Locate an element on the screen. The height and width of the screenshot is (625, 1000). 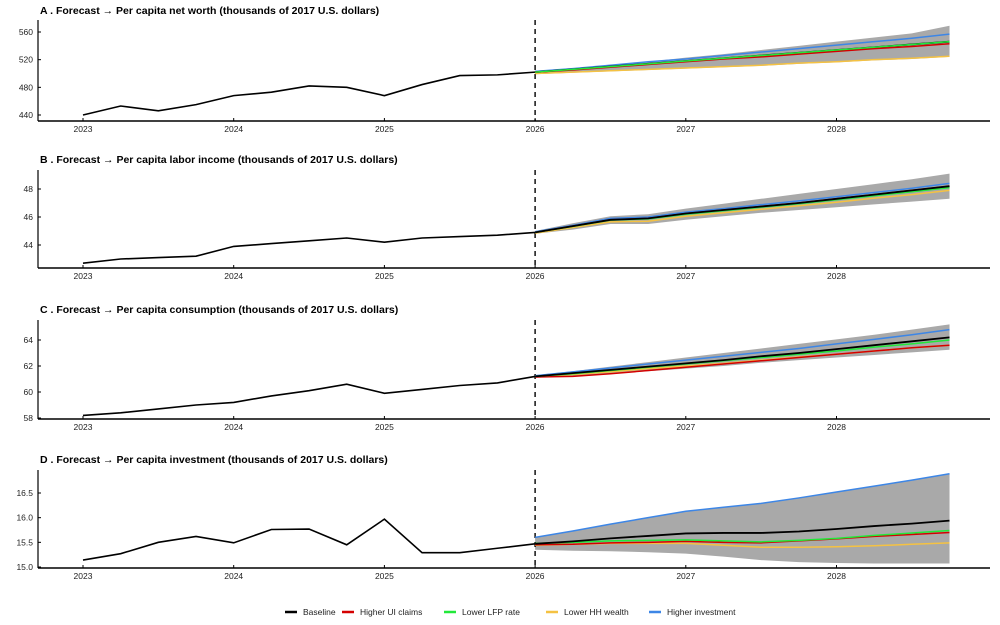
legend-item: Lower HH wealth is located at coordinates (587, 612).